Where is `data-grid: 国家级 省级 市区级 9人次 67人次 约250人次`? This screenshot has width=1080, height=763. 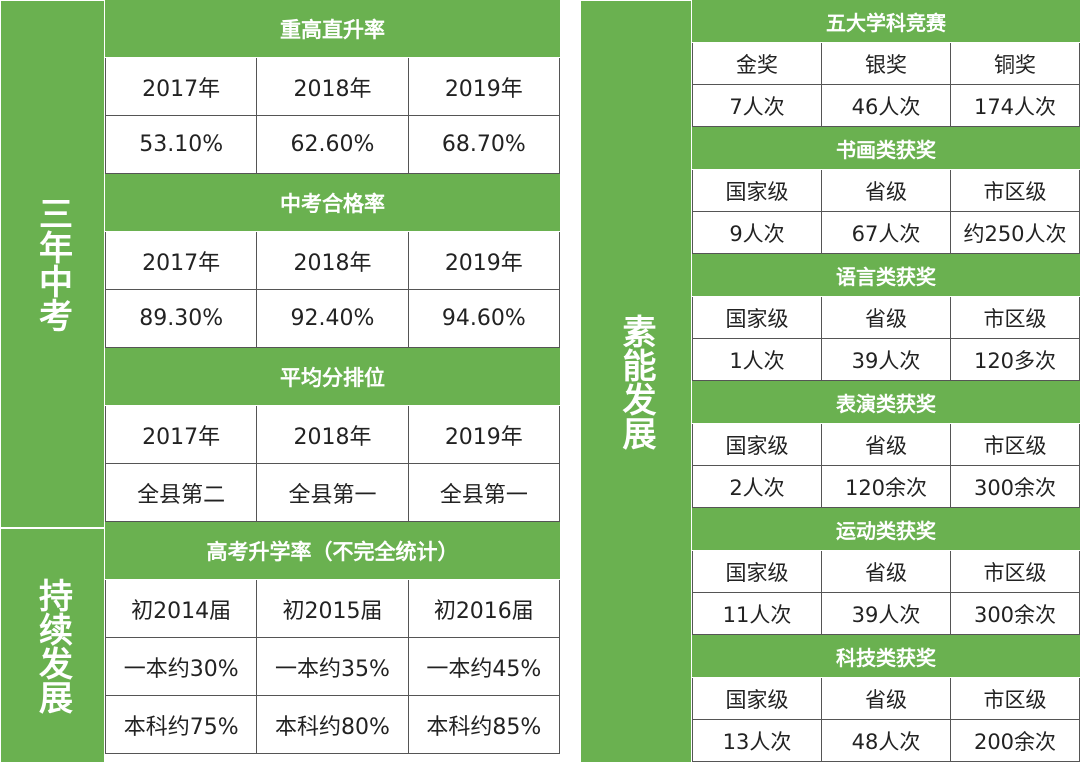
data-grid: 国家级 省级 市区级 9人次 67人次 约250人次 is located at coordinates (886, 212).